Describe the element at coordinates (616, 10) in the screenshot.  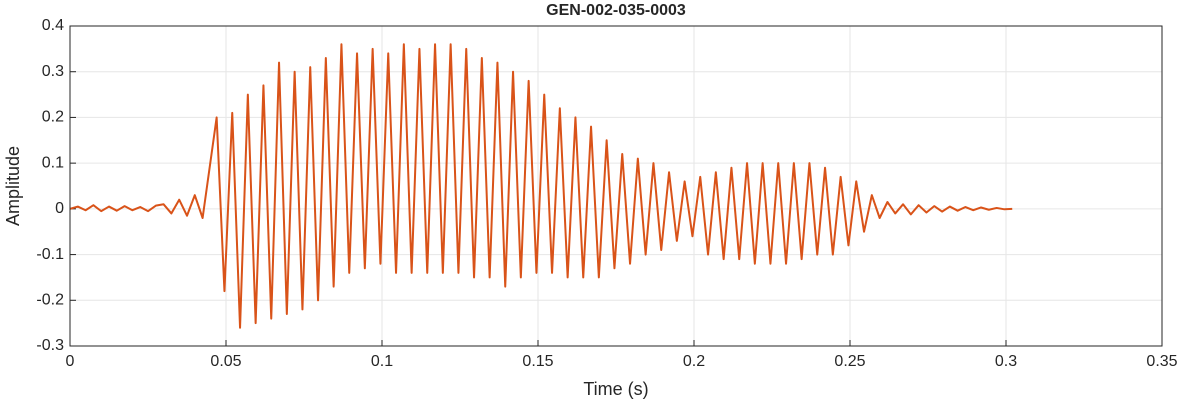
I see `chart-title: GEN-002-035-0003` at that location.